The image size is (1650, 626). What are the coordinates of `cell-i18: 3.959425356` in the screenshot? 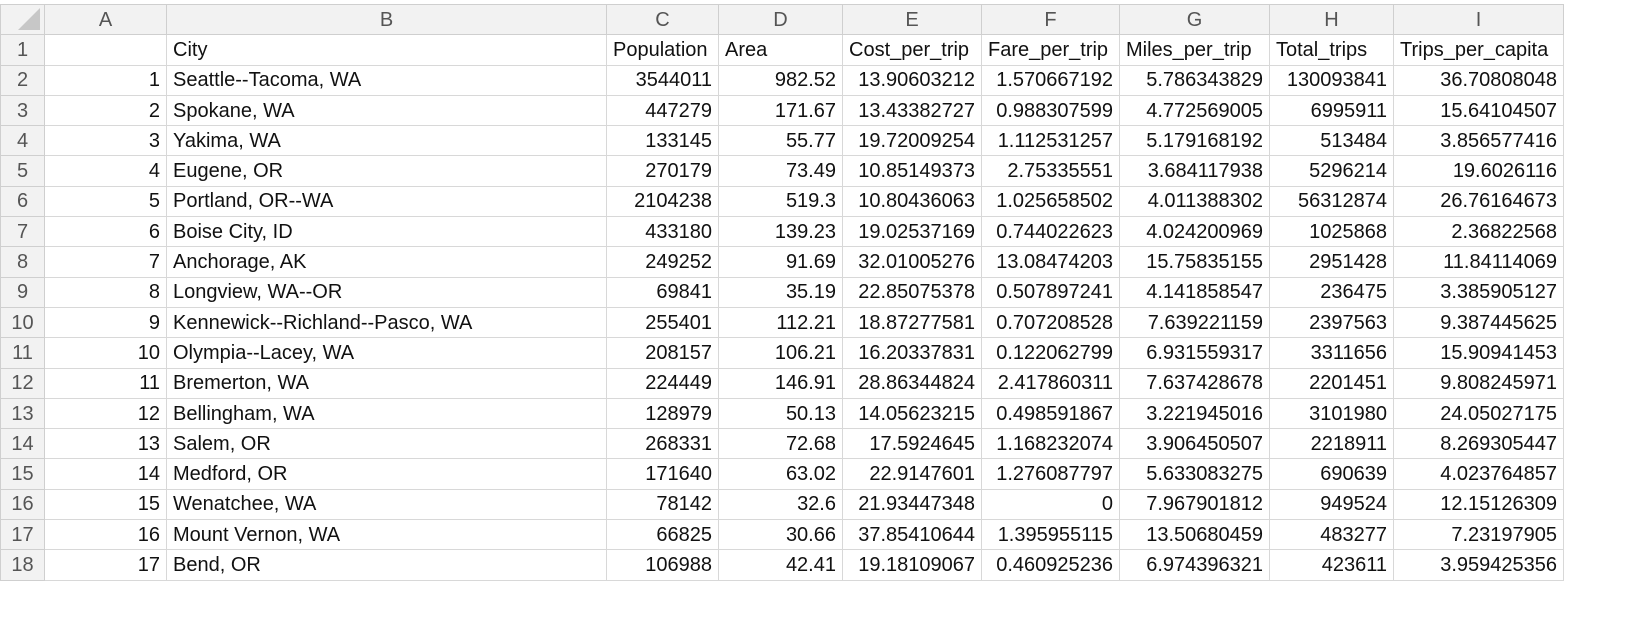 It's located at (1478, 565).